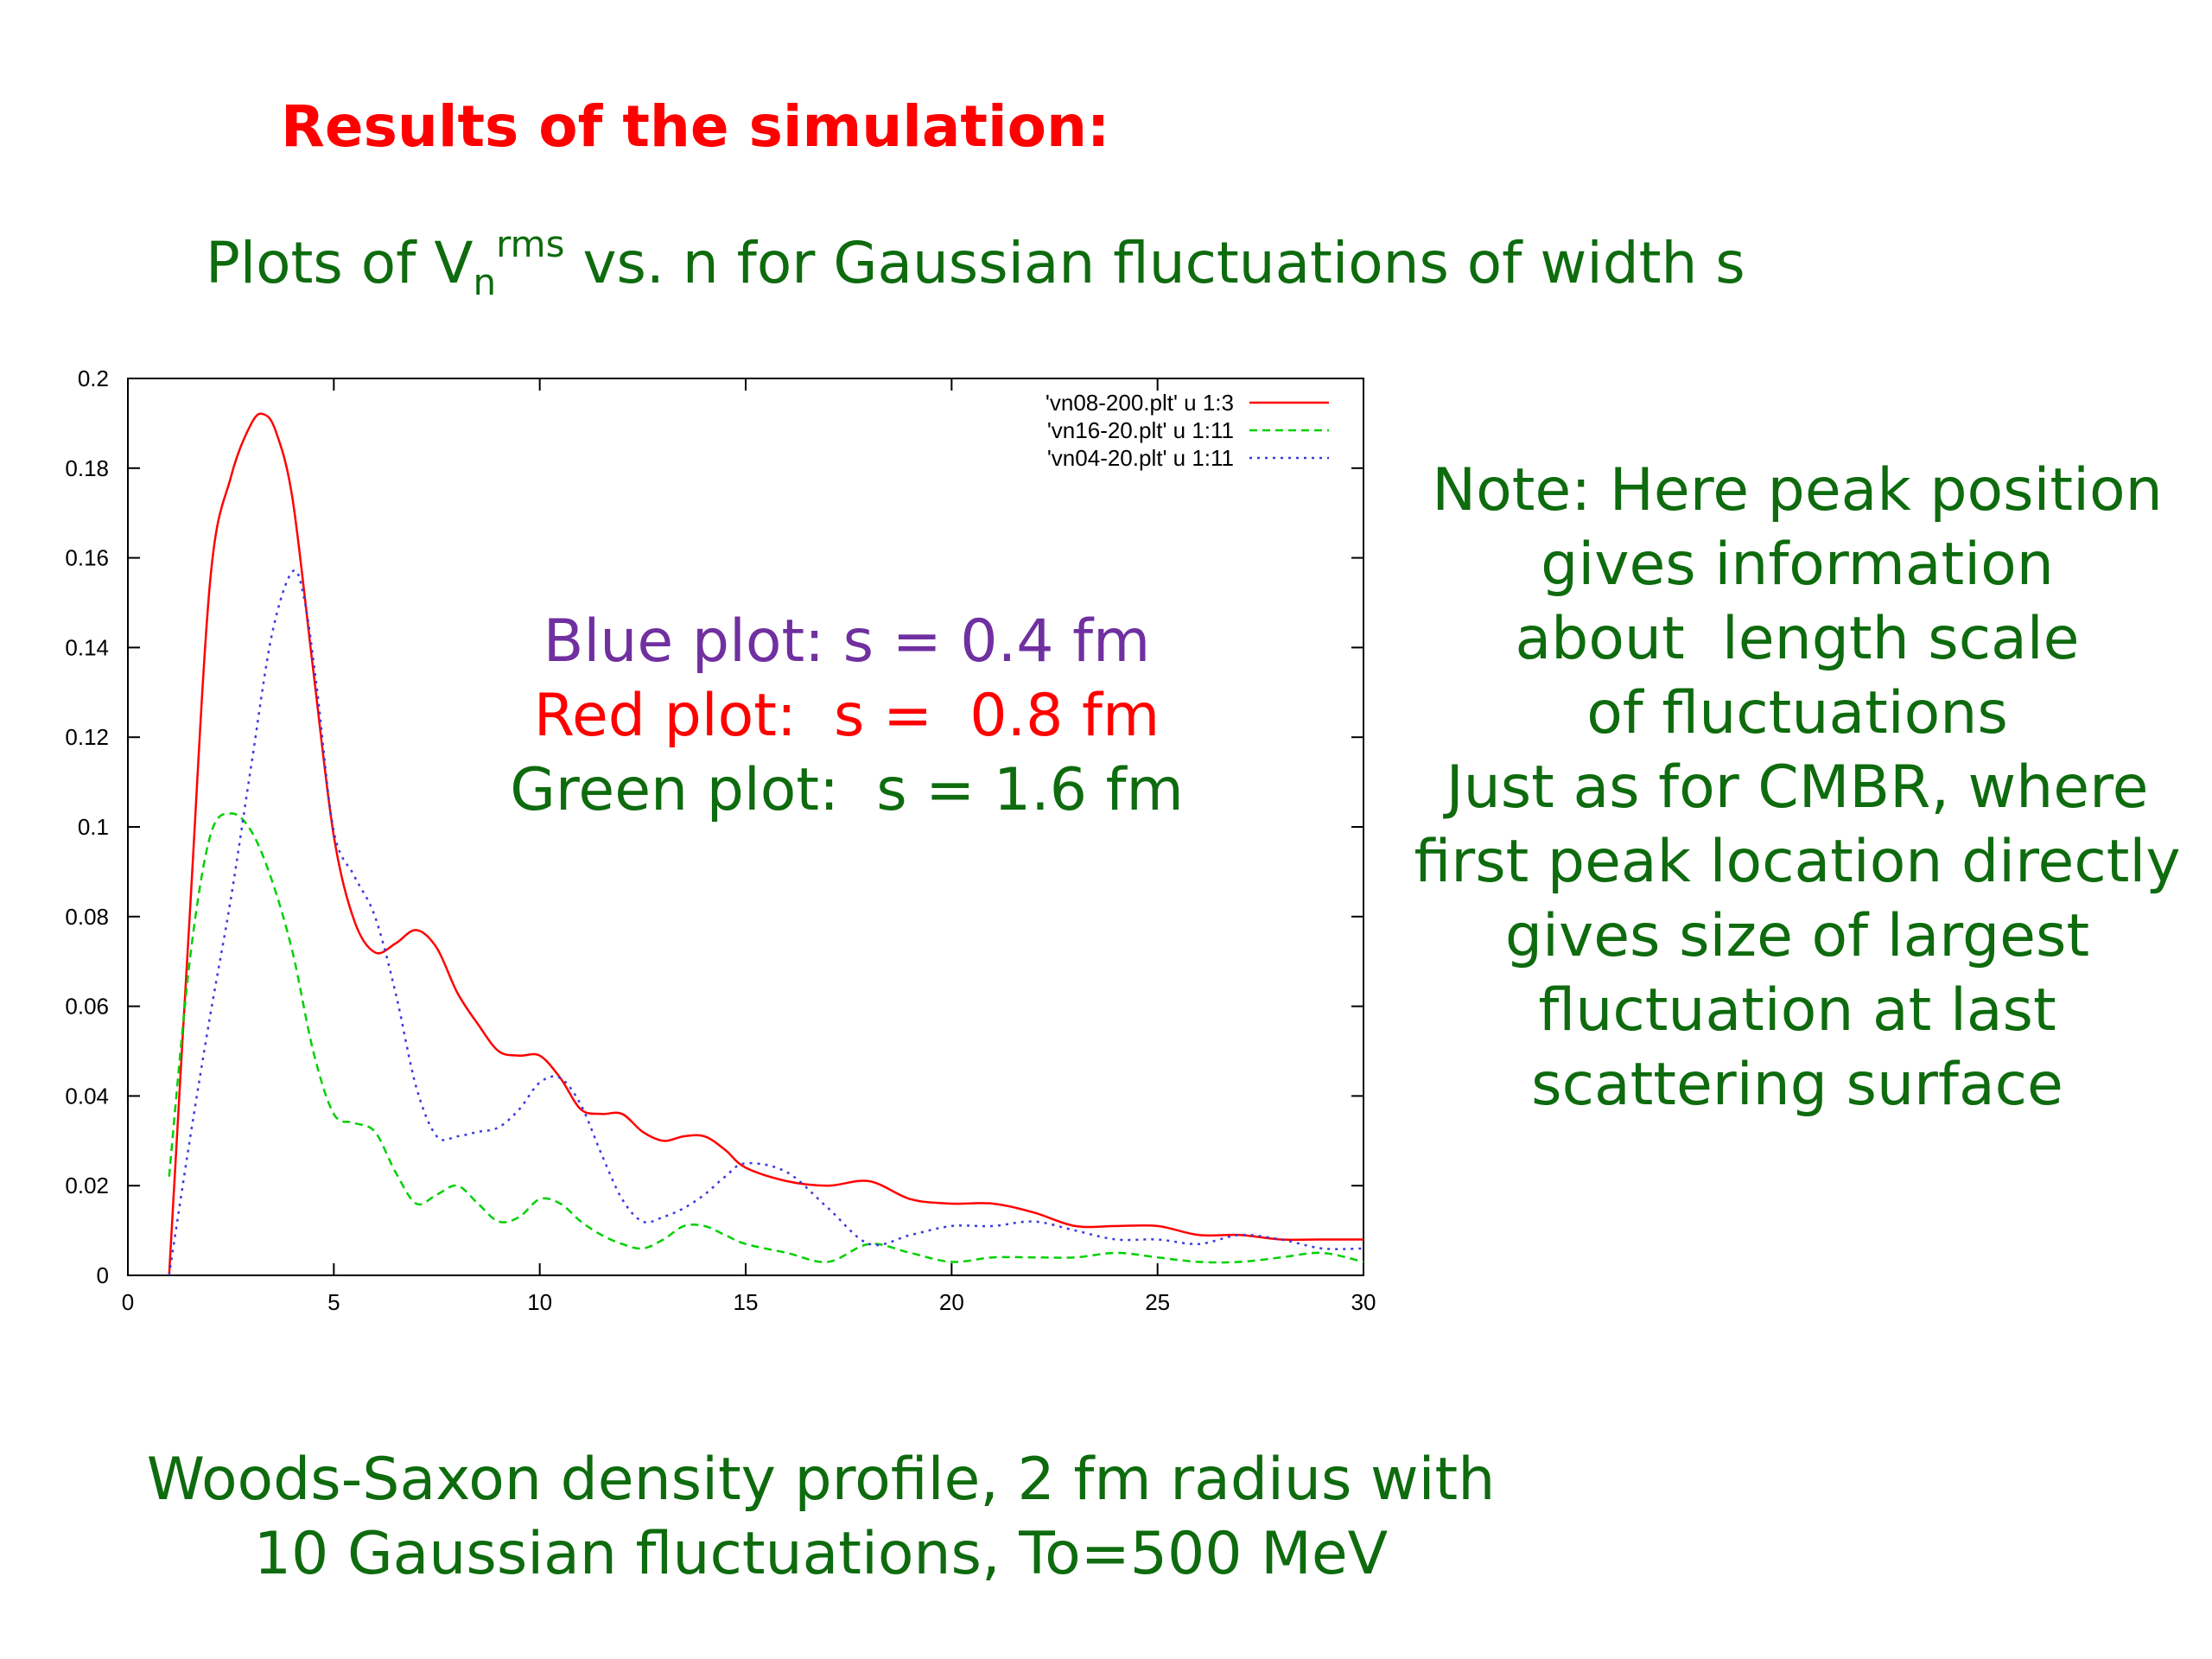  What do you see at coordinates (87, 558) in the screenshot?
I see `y-tick-label: 0.16` at bounding box center [87, 558].